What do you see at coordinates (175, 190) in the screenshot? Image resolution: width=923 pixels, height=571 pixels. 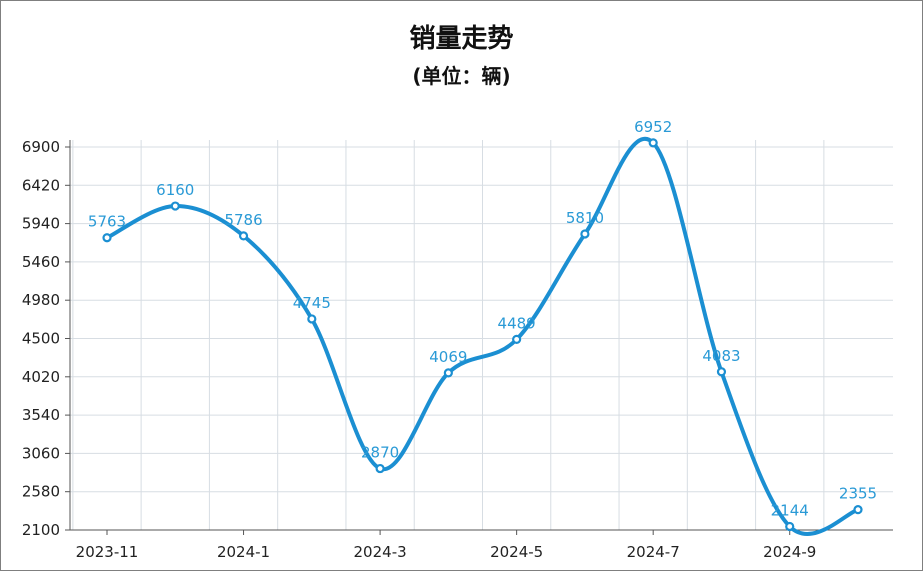 I see `data-label: 6160` at bounding box center [175, 190].